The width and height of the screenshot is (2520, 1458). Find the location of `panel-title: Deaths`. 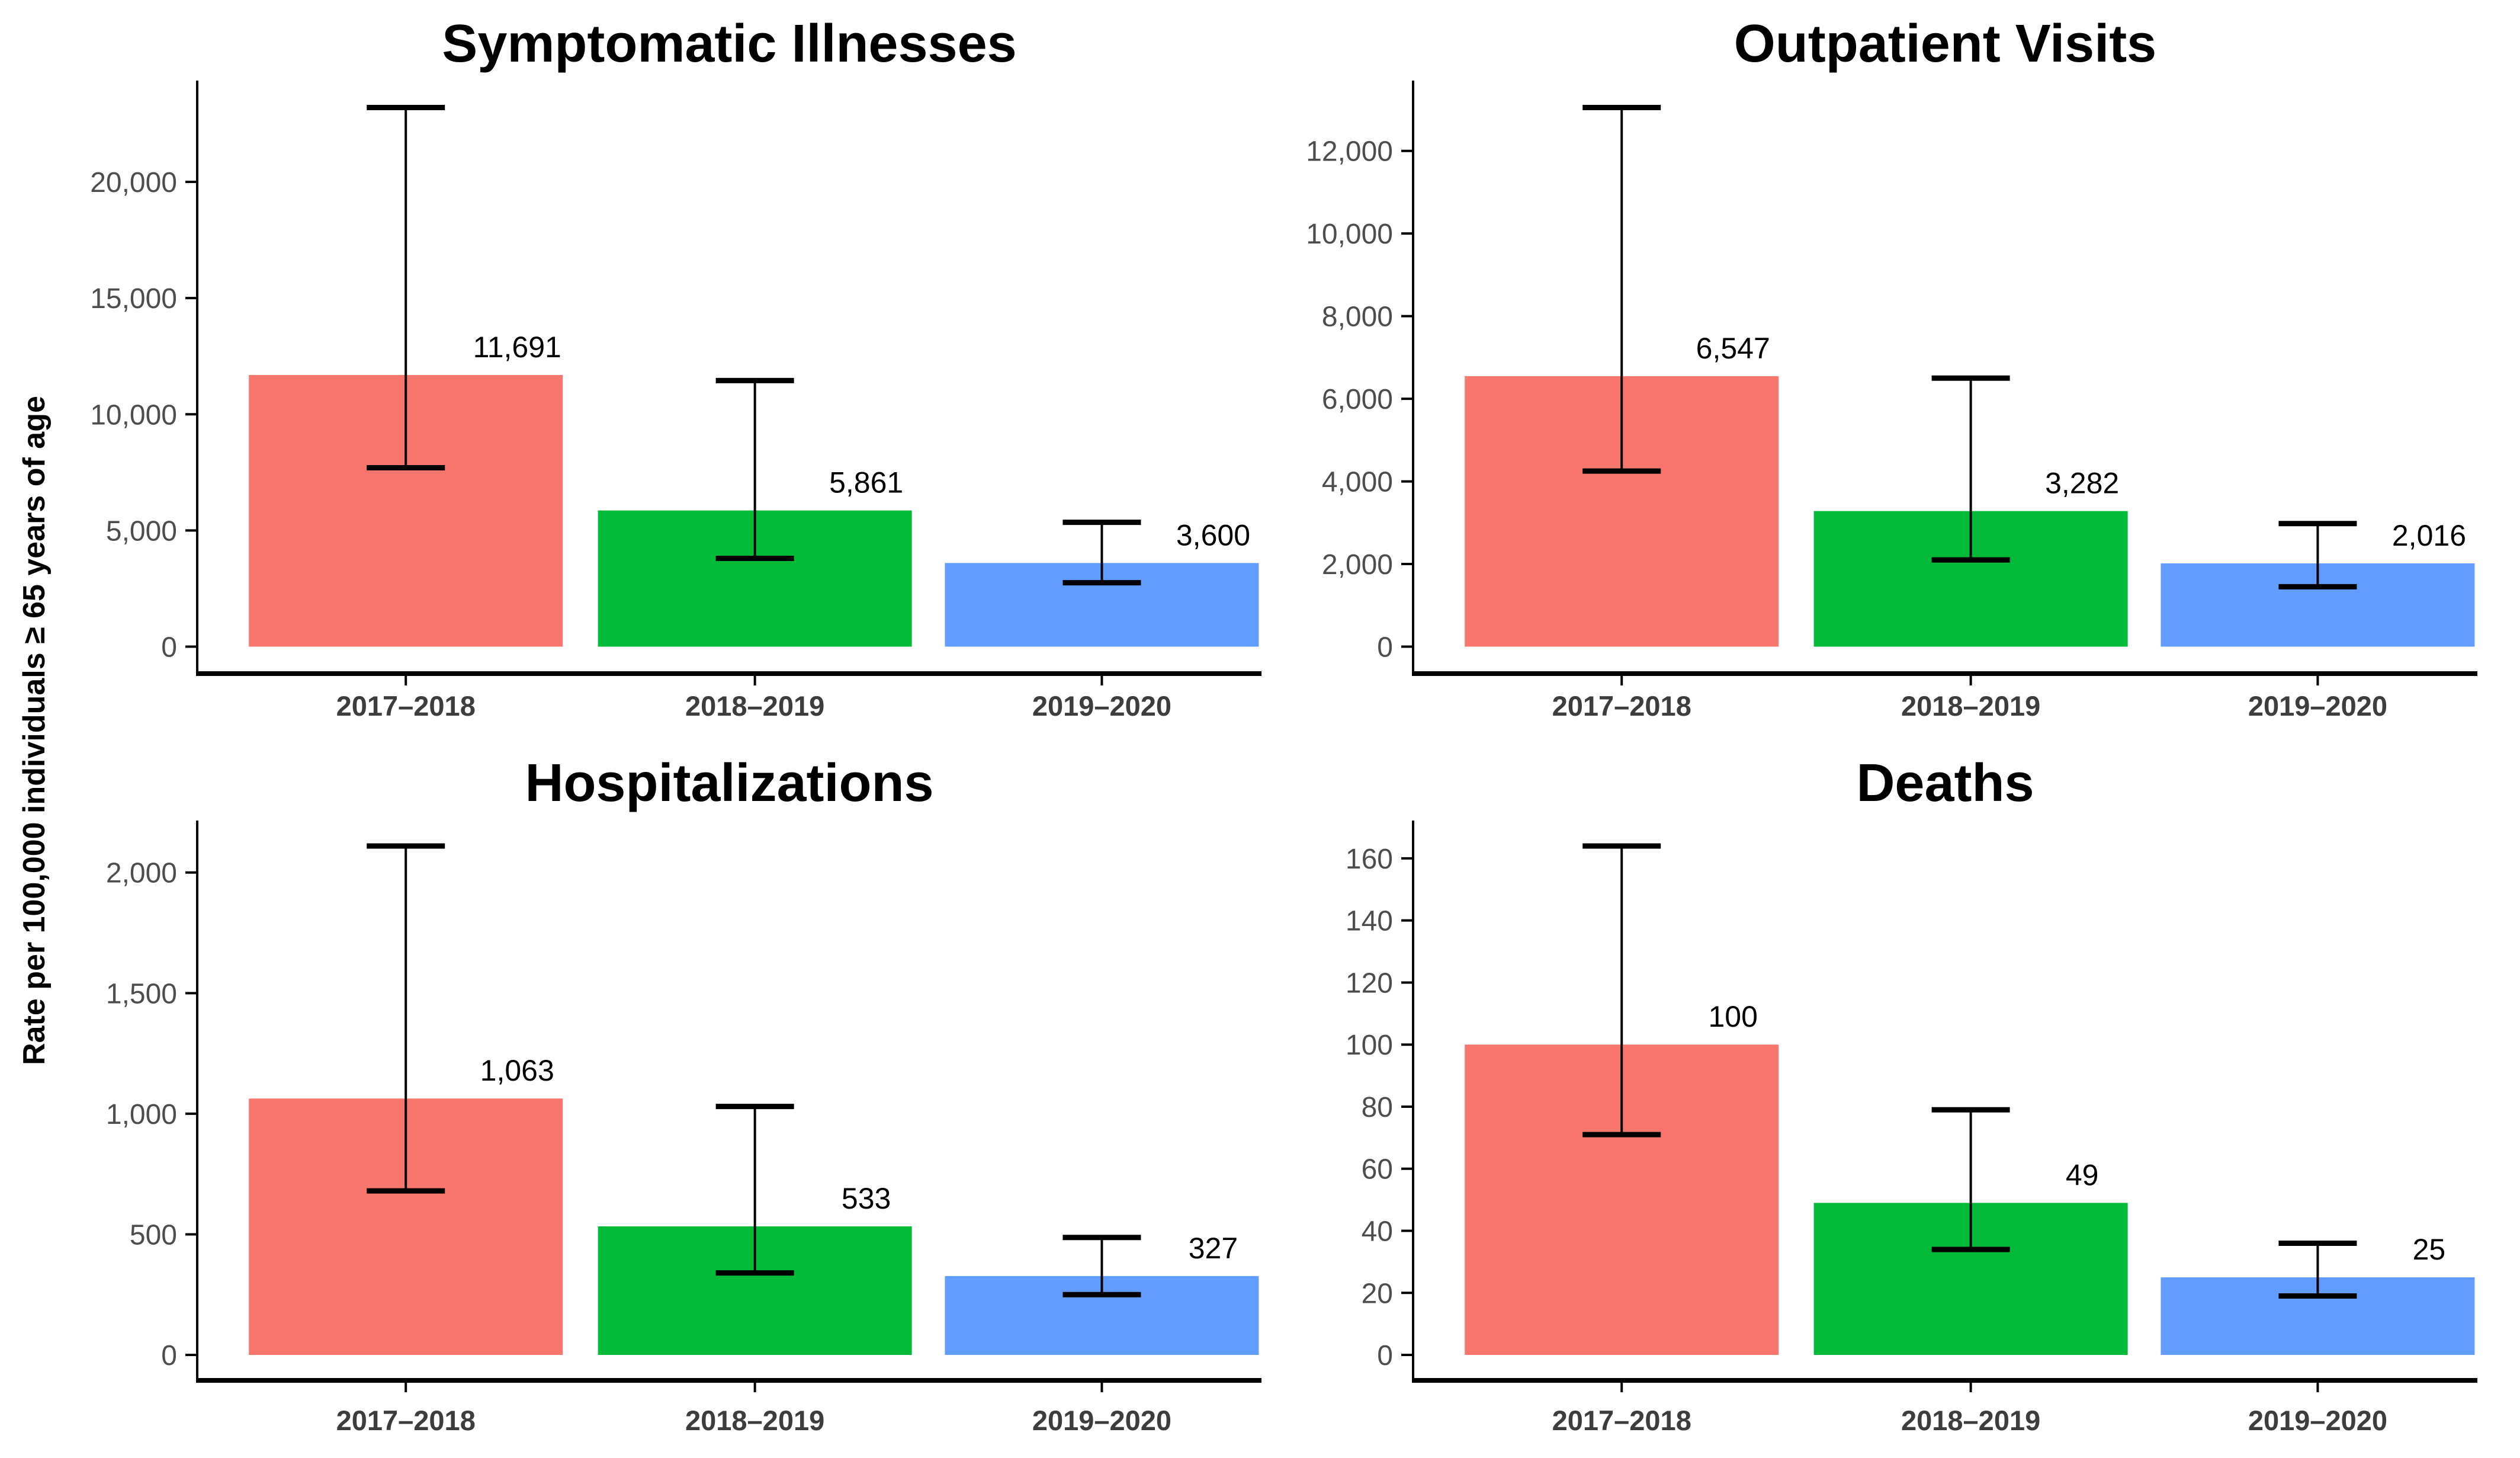

panel-title: Deaths is located at coordinates (1945, 784).